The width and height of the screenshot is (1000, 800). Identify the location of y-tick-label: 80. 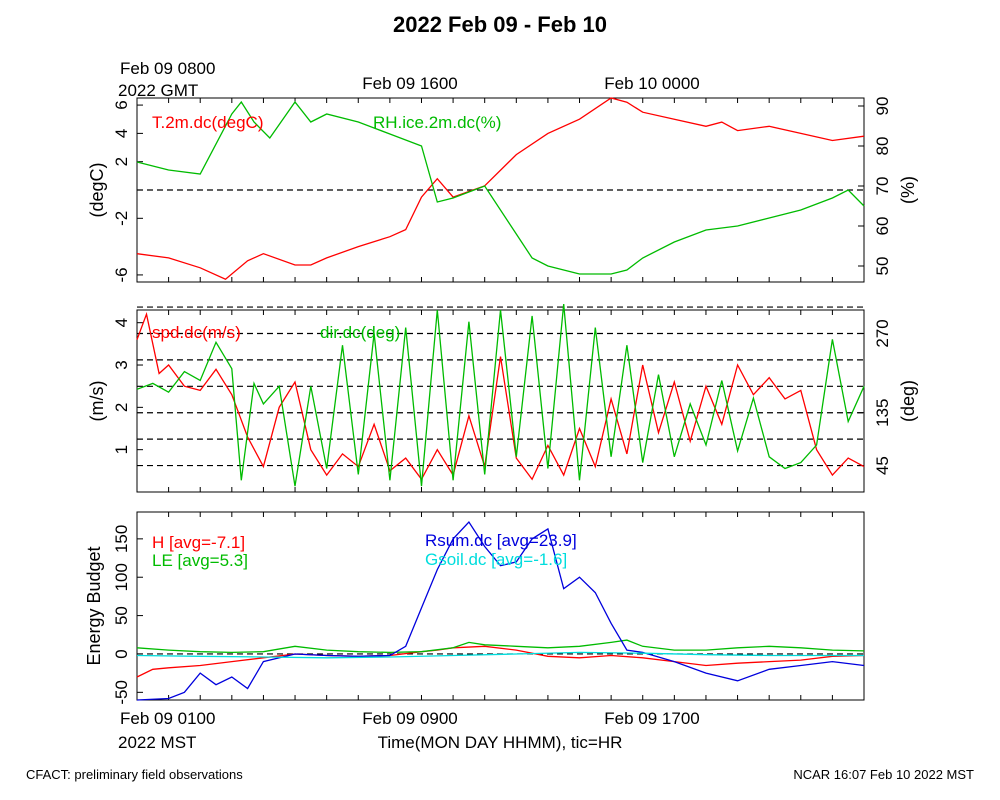
(882, 146).